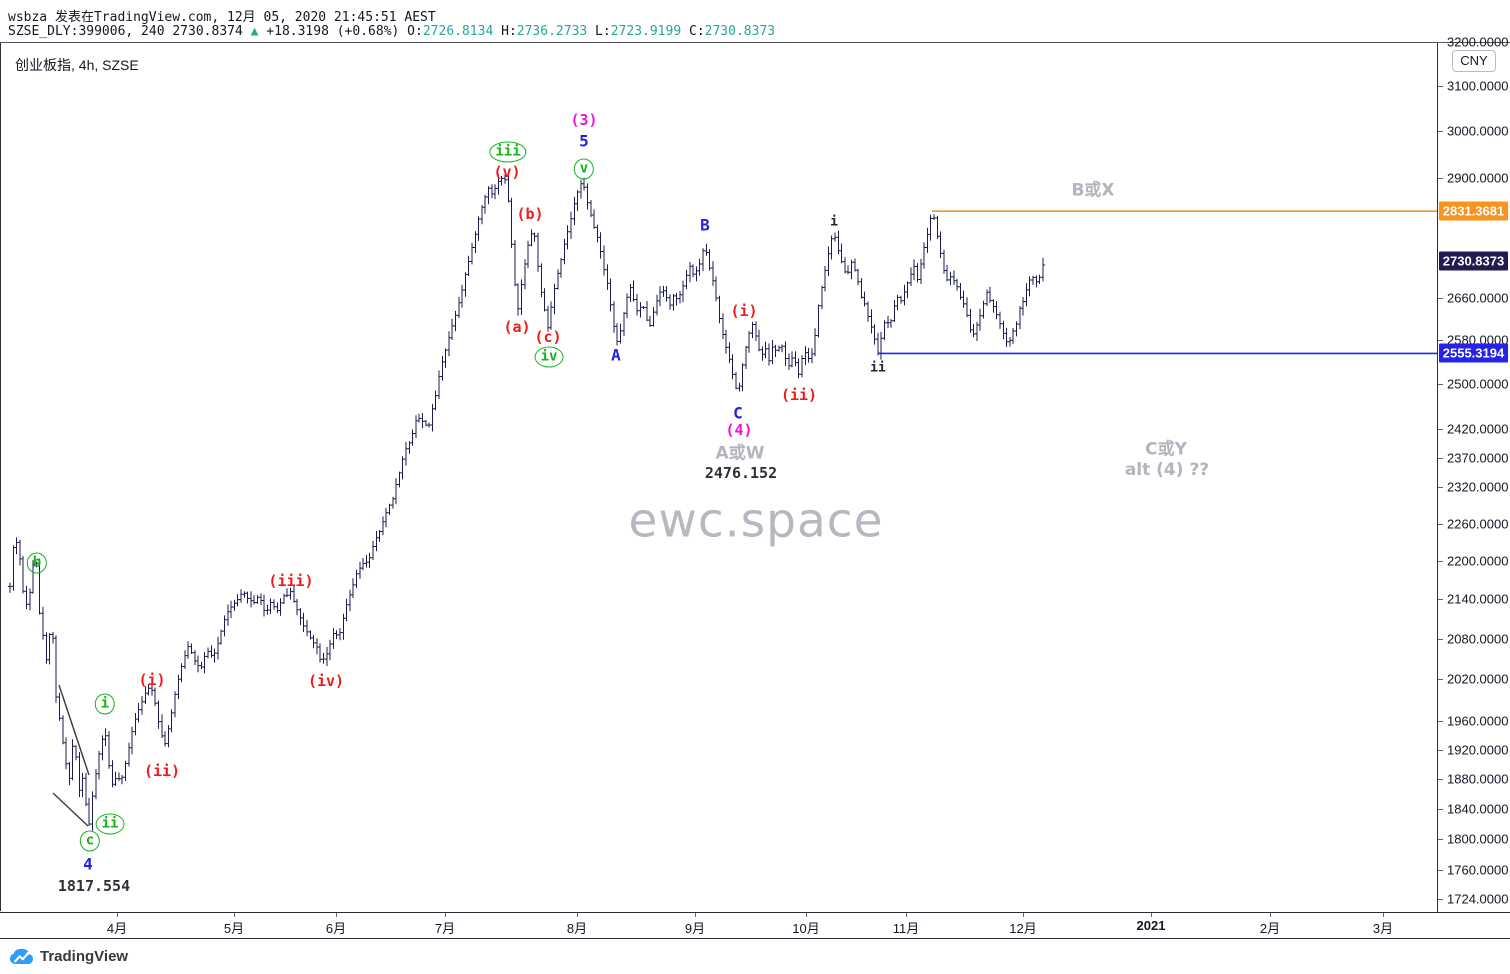 The width and height of the screenshot is (1510, 974). I want to click on time-tick-label: 2月, so click(1270, 928).